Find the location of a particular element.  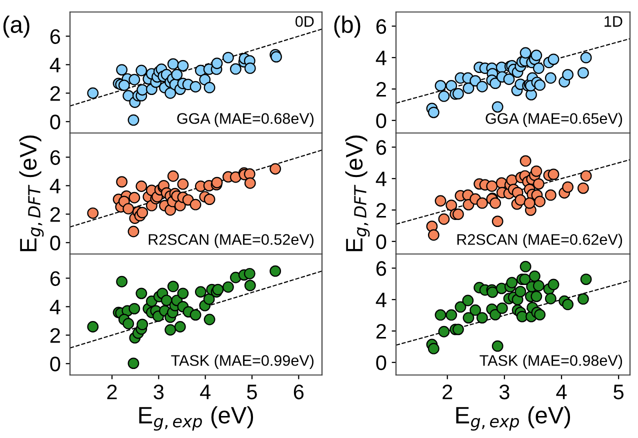

annotation: 1D is located at coordinates (613, 21).